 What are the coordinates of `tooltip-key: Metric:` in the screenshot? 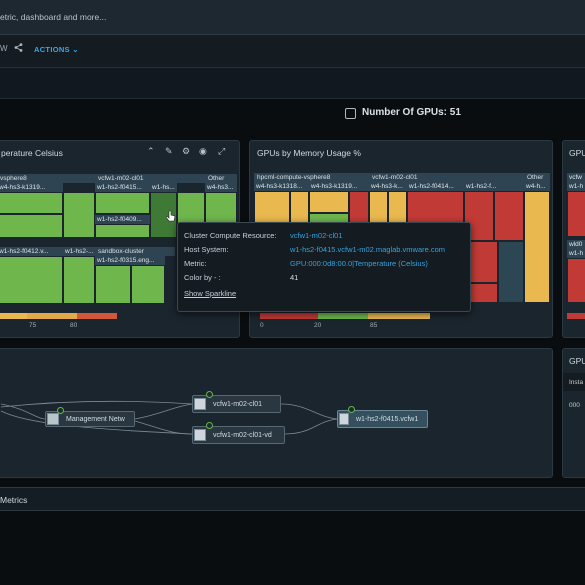 It's located at (195, 263).